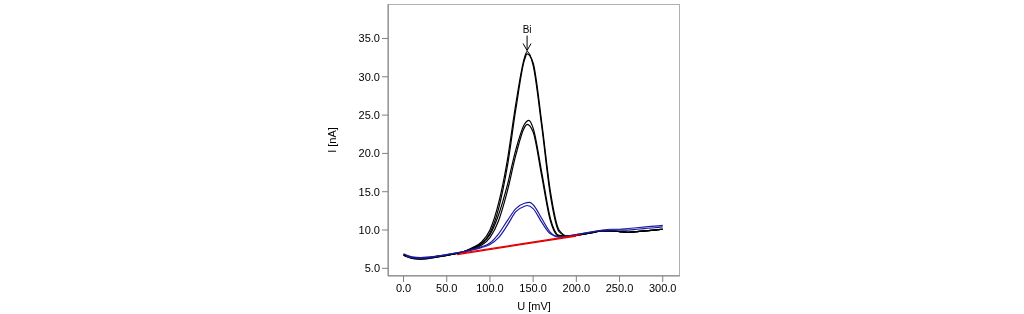  What do you see at coordinates (369, 38) in the screenshot?
I see `y-tick-label: 35.0` at bounding box center [369, 38].